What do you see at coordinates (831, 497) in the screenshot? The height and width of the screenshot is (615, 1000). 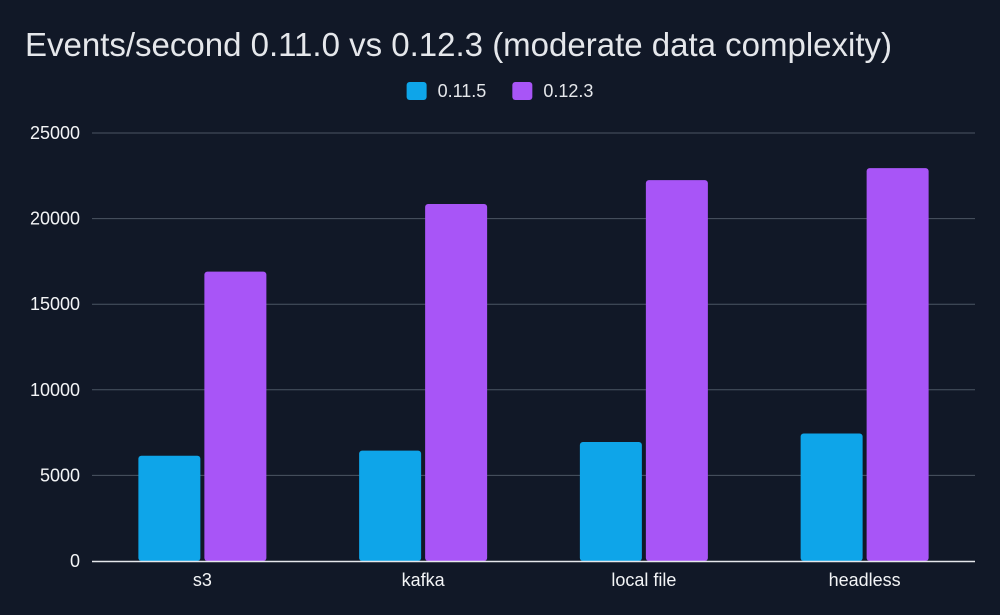 I see `bar-0-11-5-headless` at bounding box center [831, 497].